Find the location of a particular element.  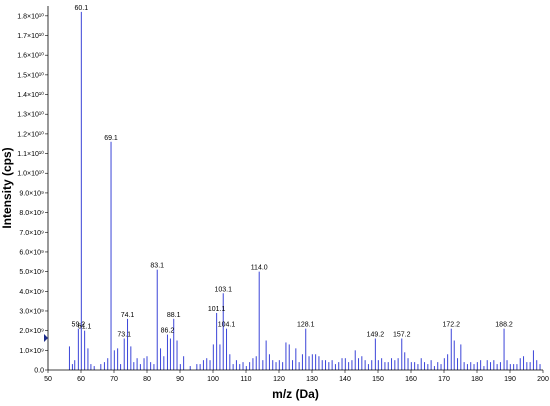

y-tick-label: 1.0×10⁹ is located at coordinates (31, 351).